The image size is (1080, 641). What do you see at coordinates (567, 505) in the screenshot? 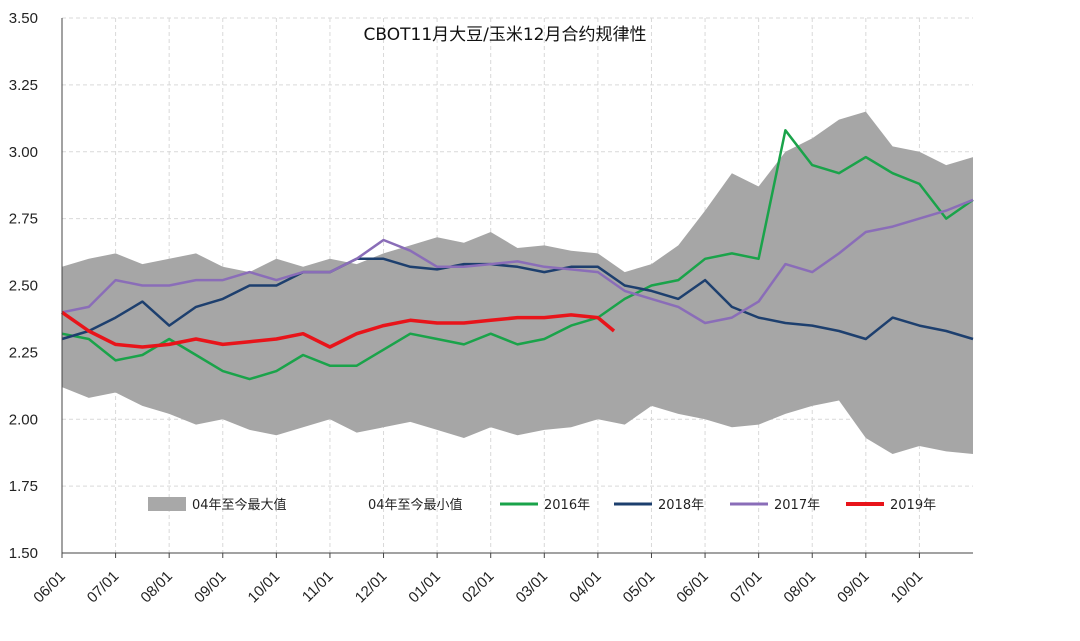
I see `legend-label: 2016年` at bounding box center [567, 505].